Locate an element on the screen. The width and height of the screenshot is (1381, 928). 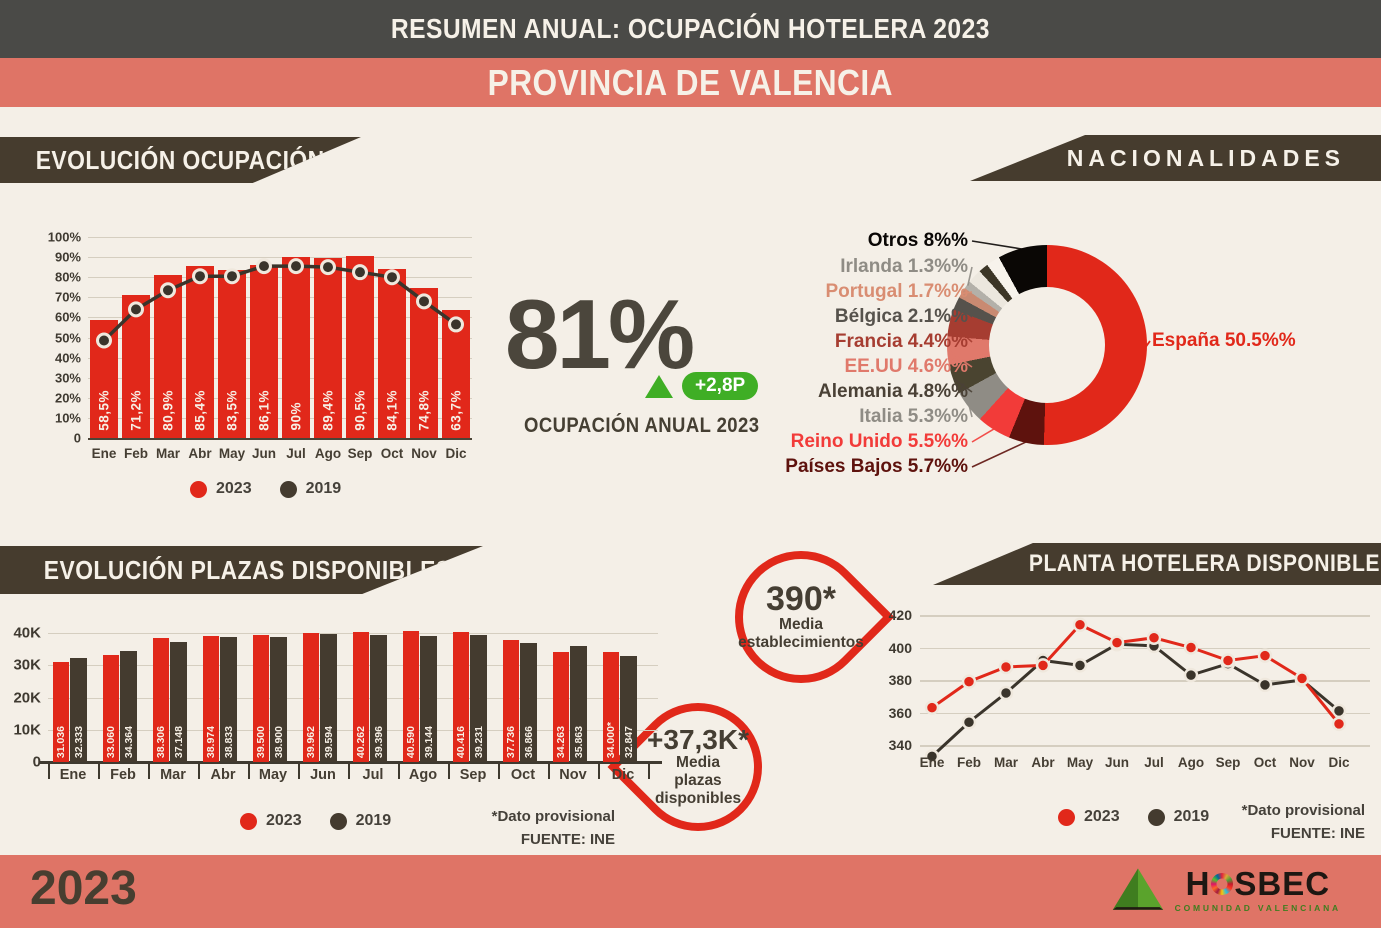
bar-2019: 39.144 is located at coordinates (428, 698).